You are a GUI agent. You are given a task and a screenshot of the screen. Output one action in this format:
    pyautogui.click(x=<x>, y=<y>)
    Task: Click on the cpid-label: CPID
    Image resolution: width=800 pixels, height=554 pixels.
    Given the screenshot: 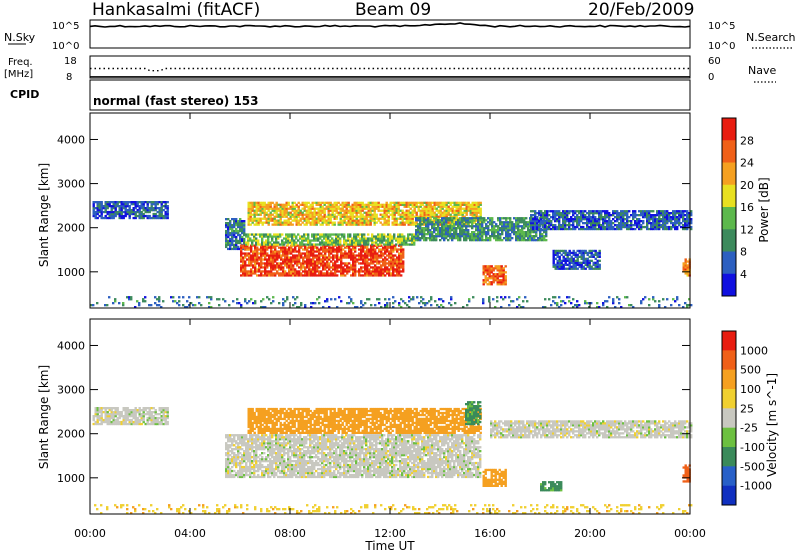 What is the action you would take?
    pyautogui.click(x=24, y=94)
    